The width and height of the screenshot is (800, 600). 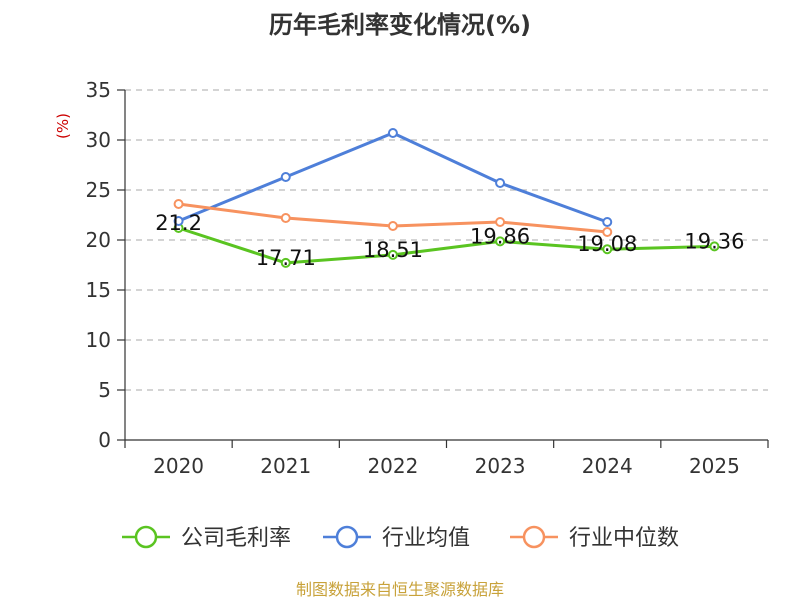 What do you see at coordinates (98, 190) in the screenshot?
I see `y-tick-label-25: 25` at bounding box center [98, 190].